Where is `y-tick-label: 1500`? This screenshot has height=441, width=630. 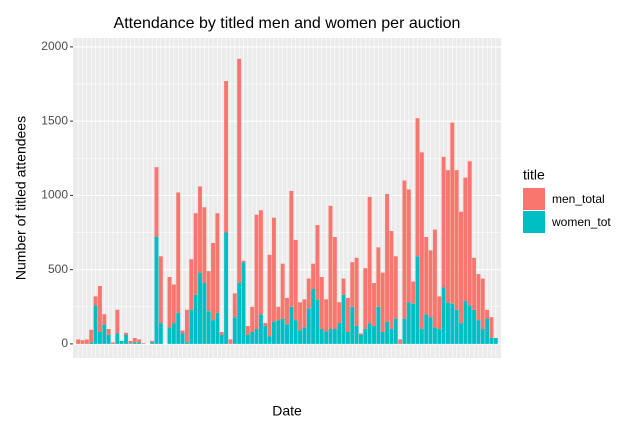 y-tick-label: 1500 is located at coordinates (54, 120).